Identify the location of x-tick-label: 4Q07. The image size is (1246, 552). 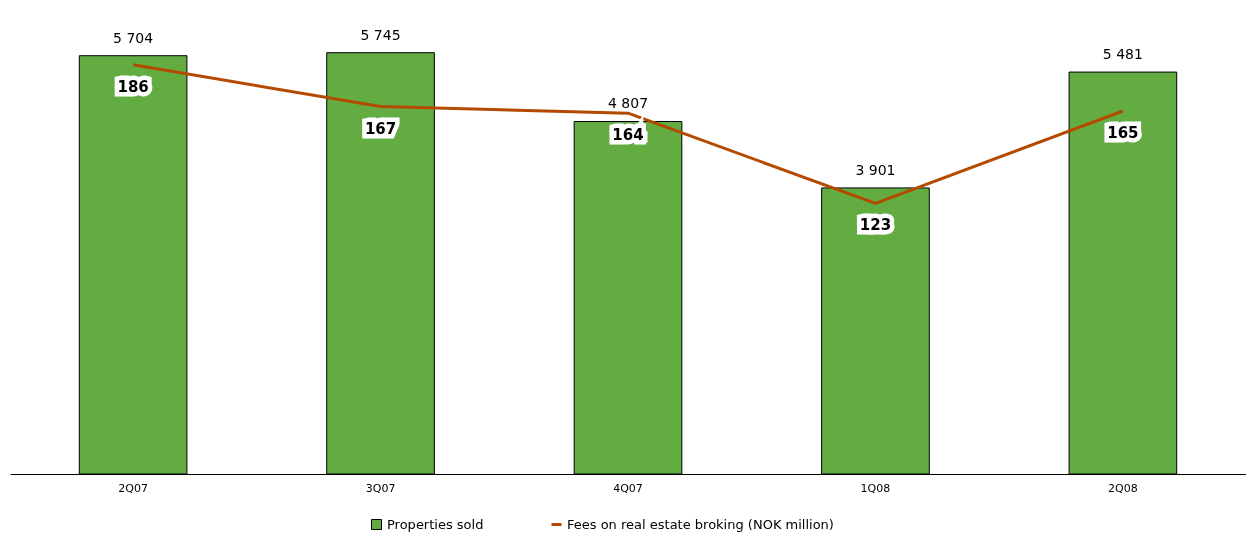
(628, 488).